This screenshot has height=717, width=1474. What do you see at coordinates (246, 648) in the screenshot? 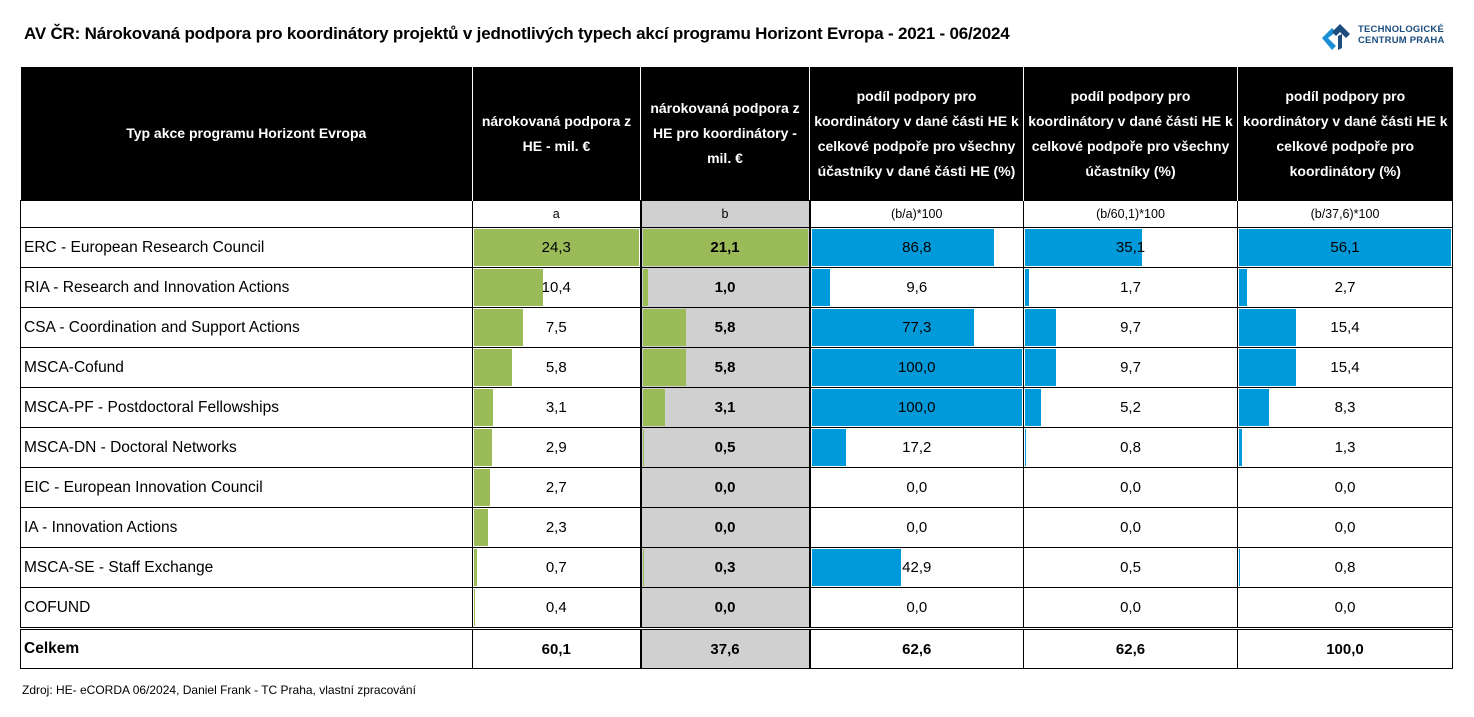
I see `total-label: Celkem` at bounding box center [246, 648].